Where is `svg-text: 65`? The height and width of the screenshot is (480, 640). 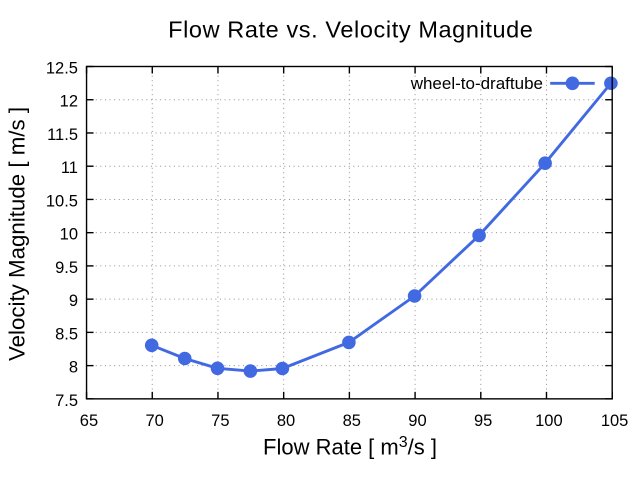 svg-text: 65 is located at coordinates (89, 421).